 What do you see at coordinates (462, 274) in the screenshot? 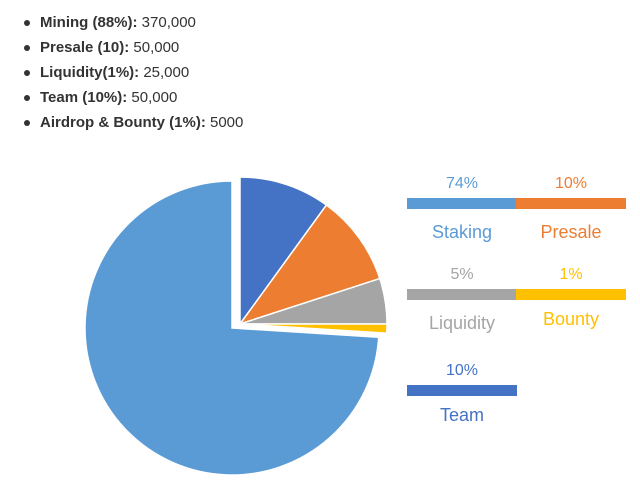
I see `legend-percent-liquidity: 5%` at bounding box center [462, 274].